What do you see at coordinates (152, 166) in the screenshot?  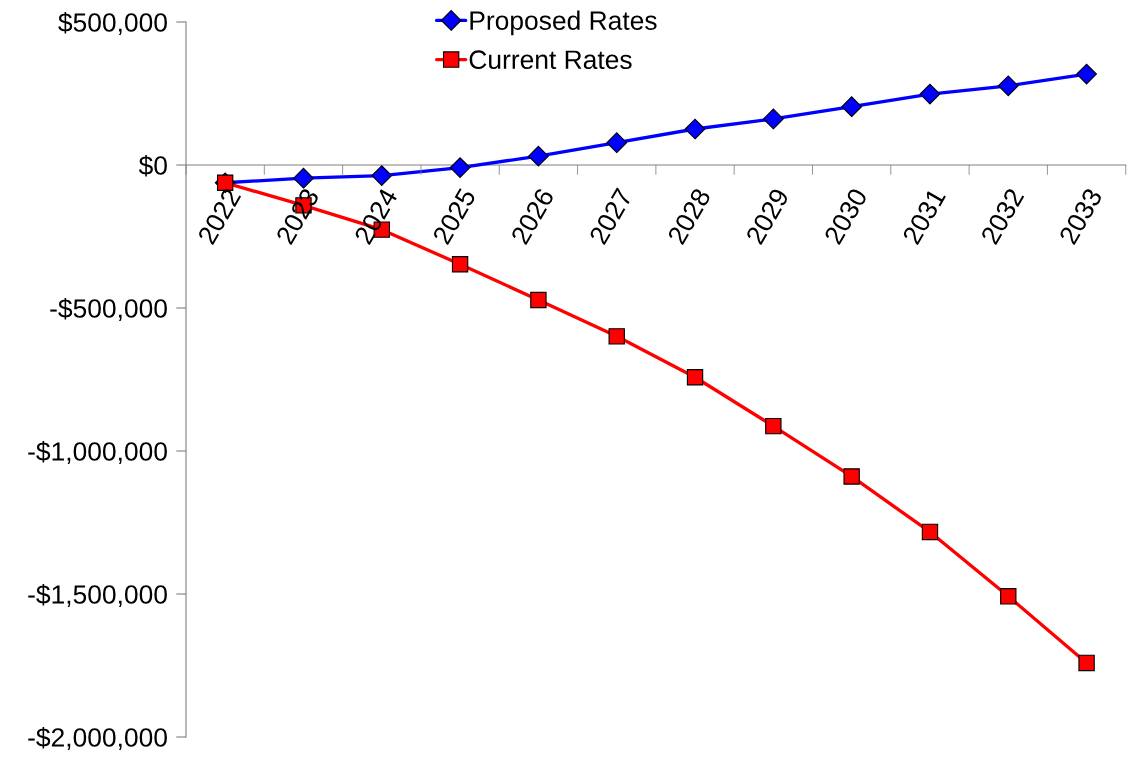 I see `y-tick-label: $0` at bounding box center [152, 166].